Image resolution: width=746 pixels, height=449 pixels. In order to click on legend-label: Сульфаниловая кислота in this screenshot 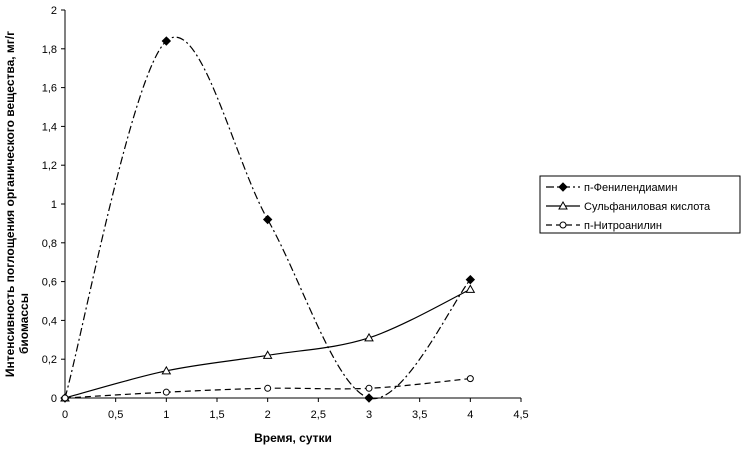, I will do `click(647, 207)`.